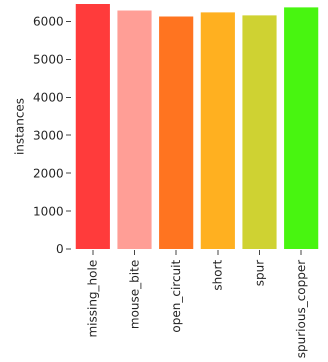 This screenshot has width=328, height=362. What do you see at coordinates (60, 249) in the screenshot?
I see `y-tick-label: 0` at bounding box center [60, 249].